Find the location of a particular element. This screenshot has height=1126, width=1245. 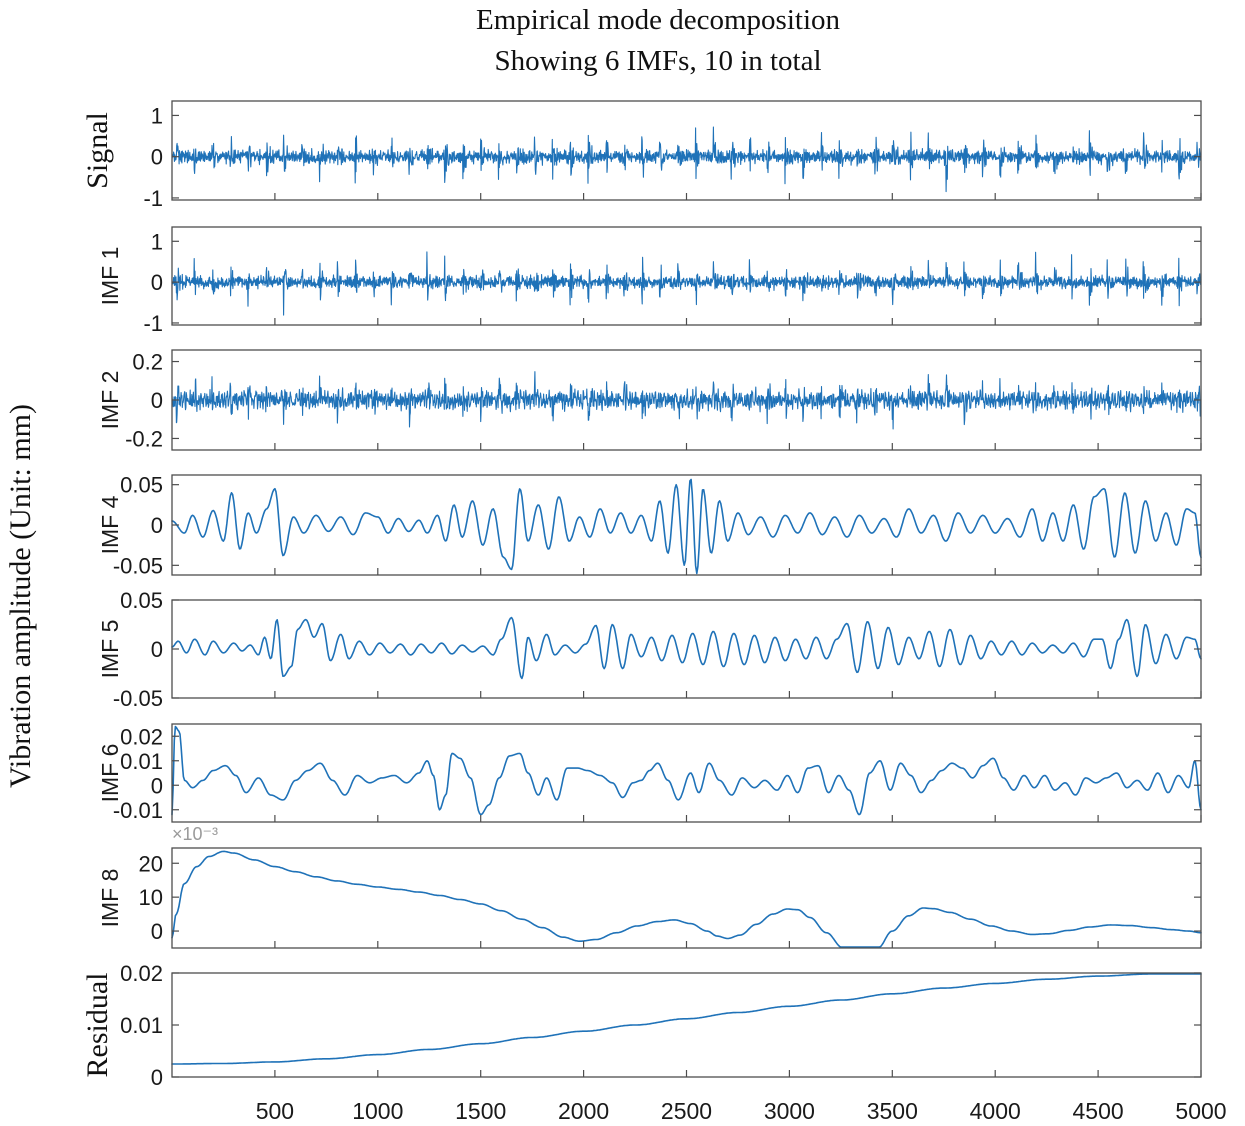

x-tick-label: 4000 is located at coordinates (995, 1111).